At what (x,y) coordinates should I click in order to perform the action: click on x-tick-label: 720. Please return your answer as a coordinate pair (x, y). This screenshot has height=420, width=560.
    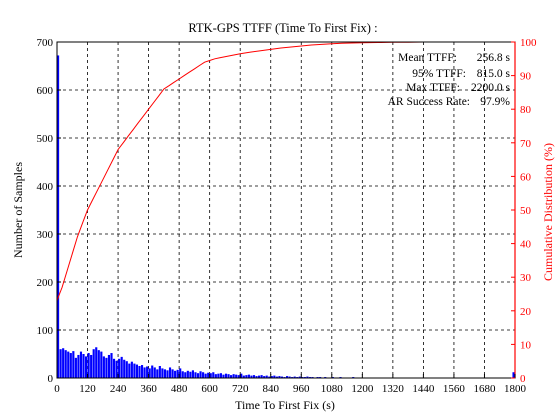
    Looking at the image, I should click on (240, 389).